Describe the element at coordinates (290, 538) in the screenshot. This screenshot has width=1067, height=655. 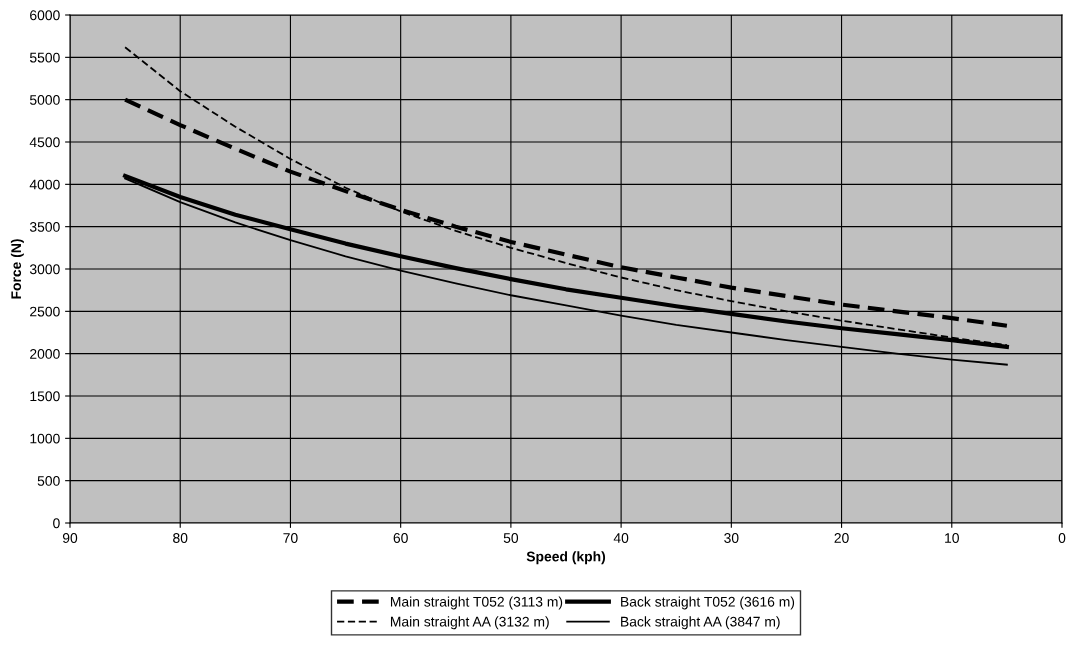
I see `x-tick-label: 70` at that location.